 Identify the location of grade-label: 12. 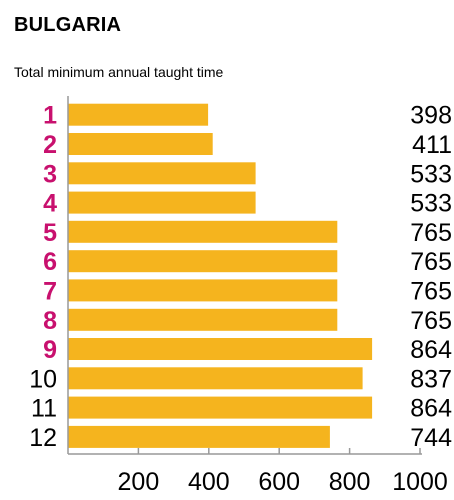
(43, 438).